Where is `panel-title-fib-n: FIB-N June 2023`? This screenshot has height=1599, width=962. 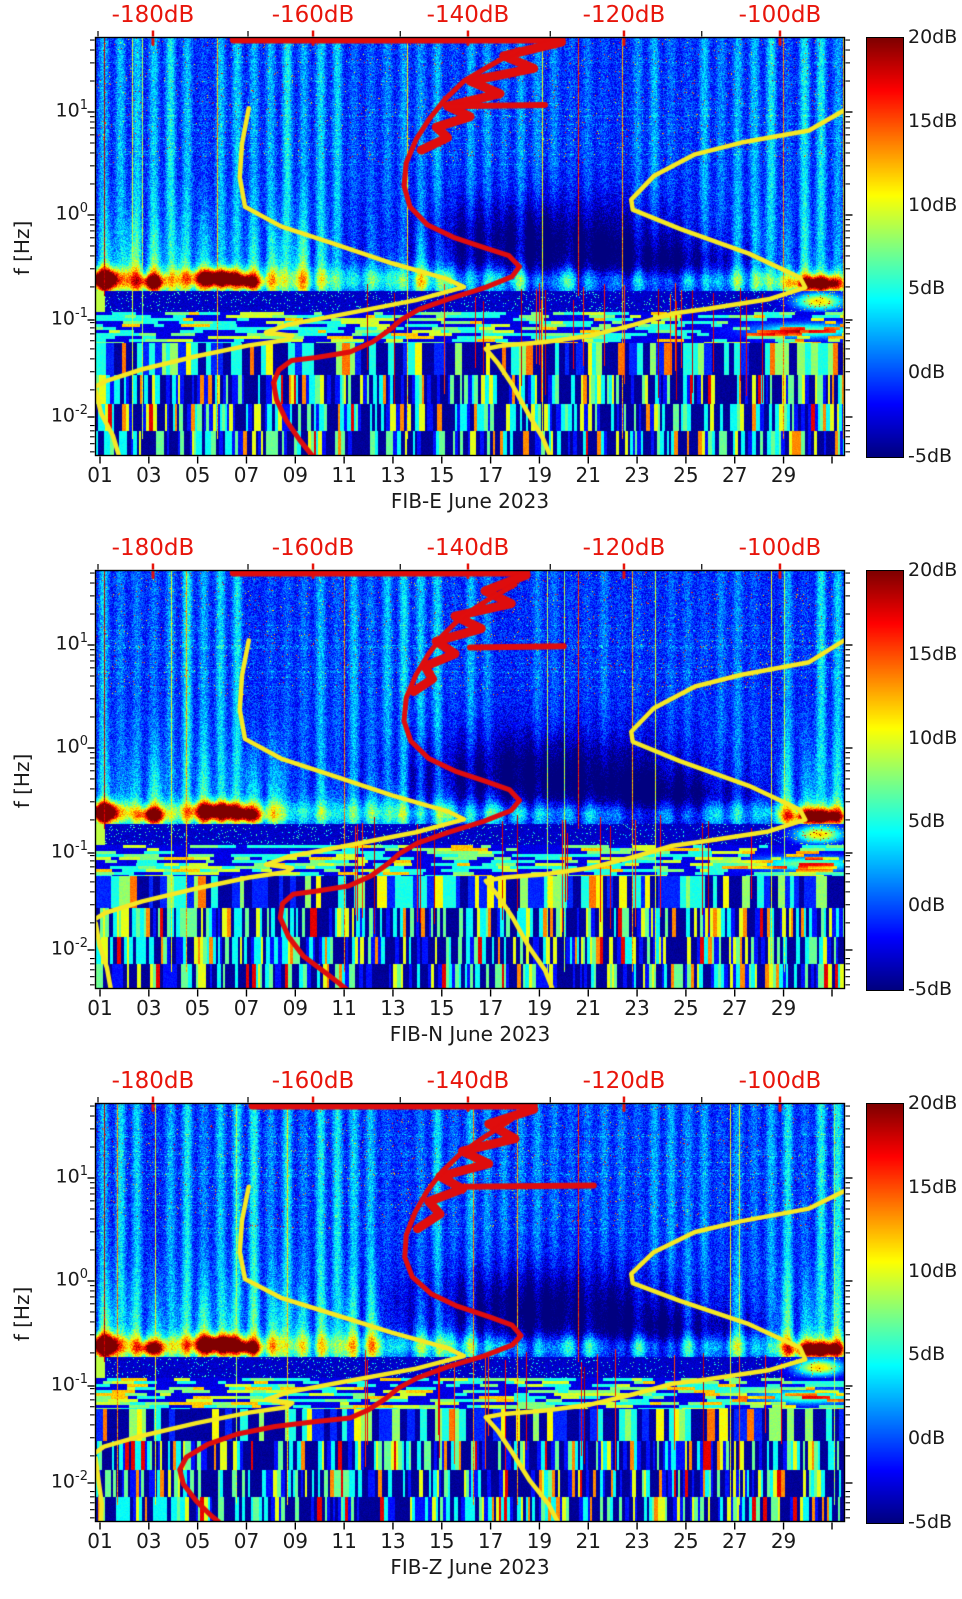 panel-title-fib-n: FIB-N June 2023 is located at coordinates (470, 1034).